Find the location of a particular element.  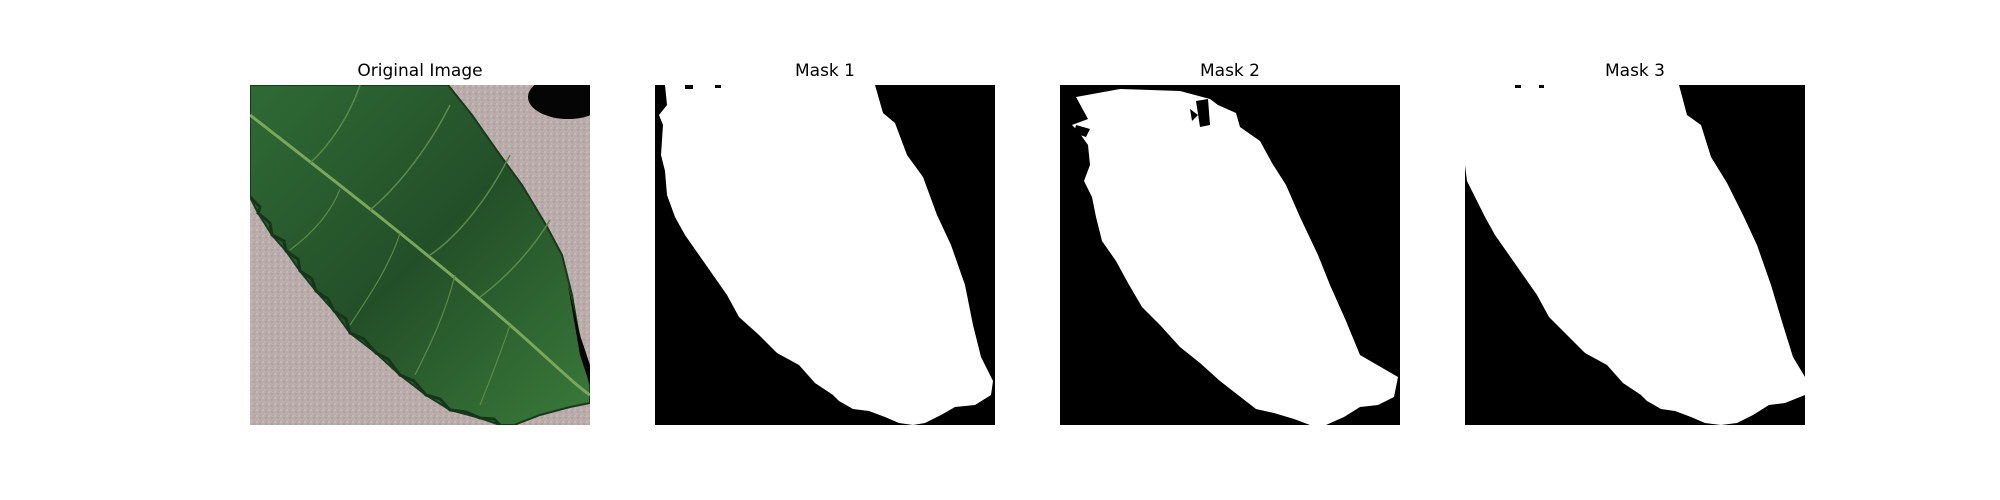

mask-1-panel: Mask 1 is located at coordinates (825, 241).